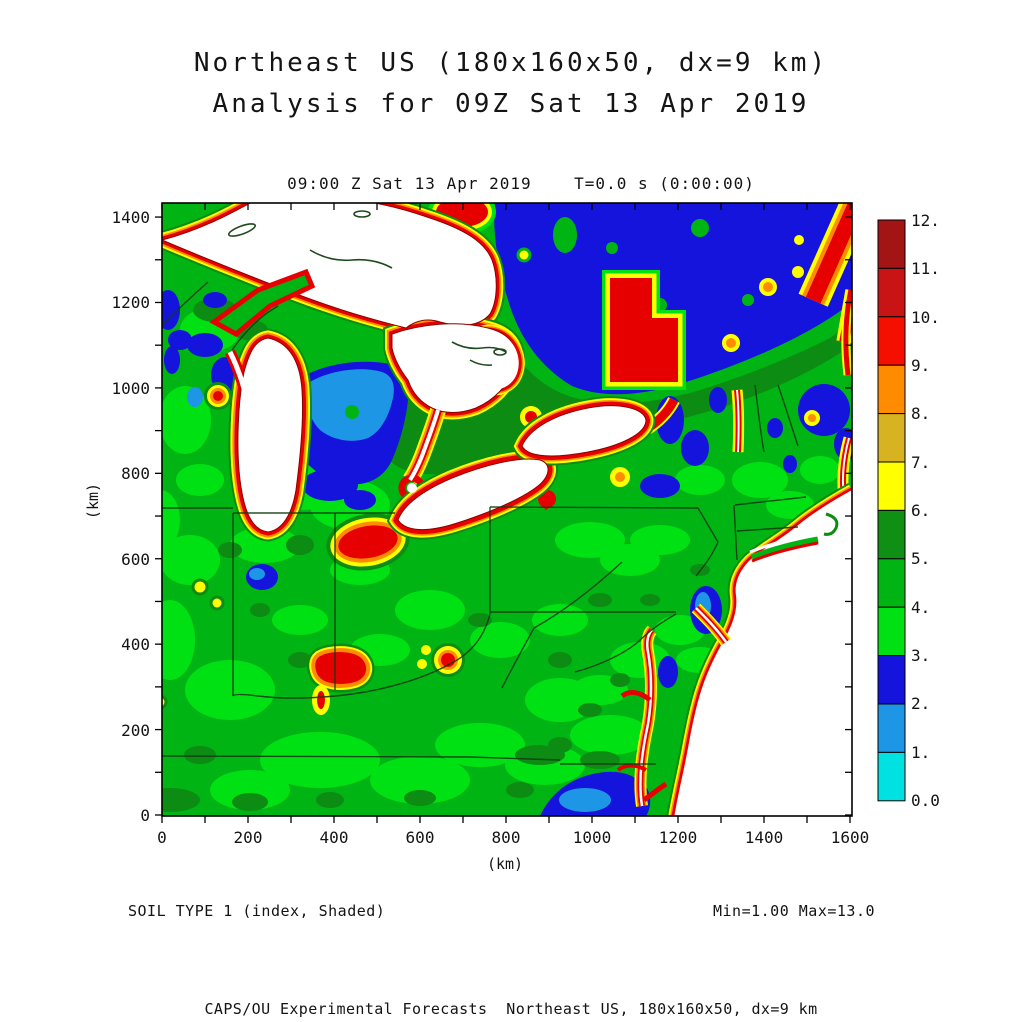 This screenshot has width=1022, height=1022. I want to click on atlantic-coast, so click(734, 649).